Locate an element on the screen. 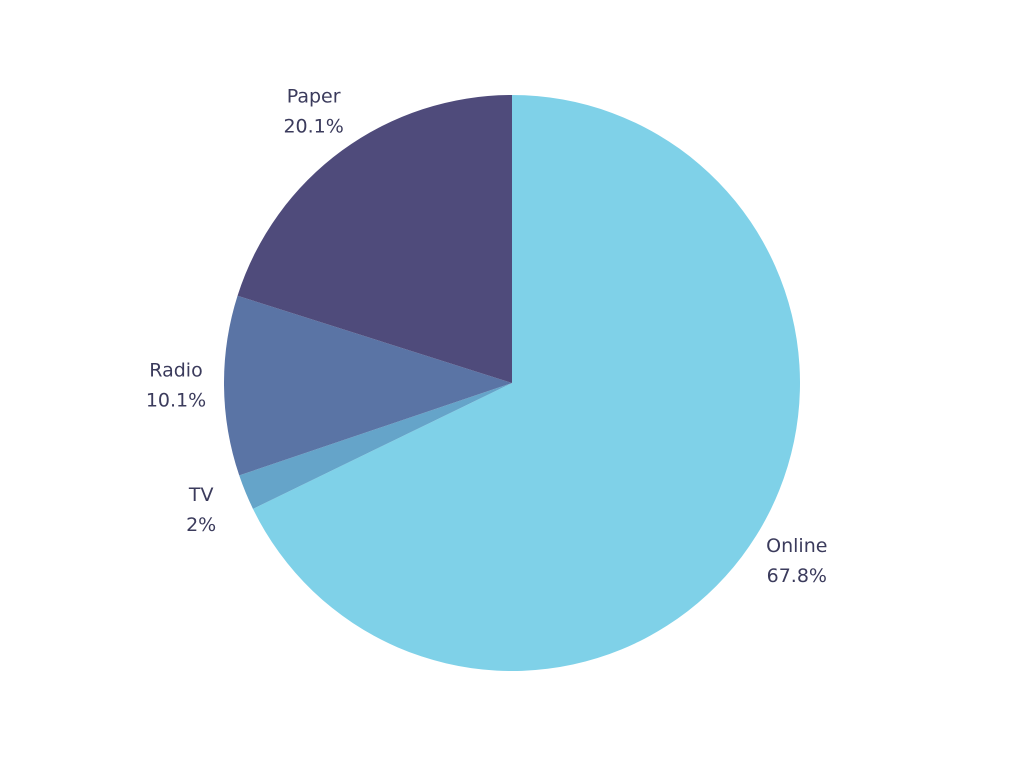 This screenshot has width=1024, height=768. slice-category-label: Radio is located at coordinates (175, 371).